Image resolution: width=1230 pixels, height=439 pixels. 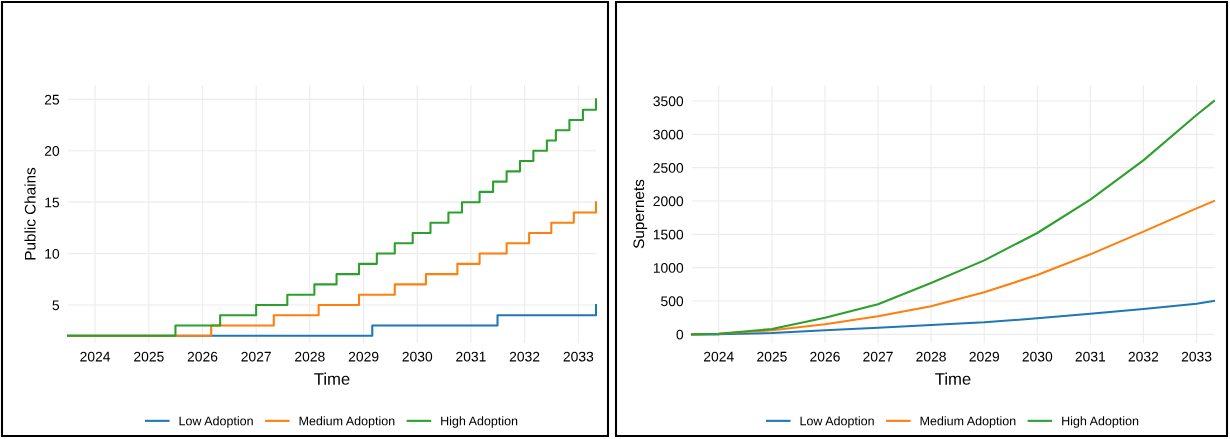 I want to click on y-tick-label: 10, so click(x=52, y=253).